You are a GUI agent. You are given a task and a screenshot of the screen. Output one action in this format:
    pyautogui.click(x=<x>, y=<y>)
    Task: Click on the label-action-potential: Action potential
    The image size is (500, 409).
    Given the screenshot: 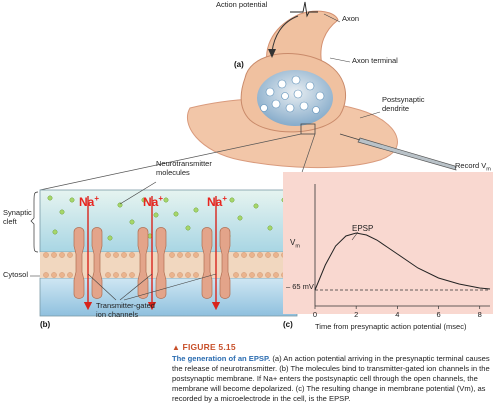 What is the action you would take?
    pyautogui.click(x=242, y=4)
    